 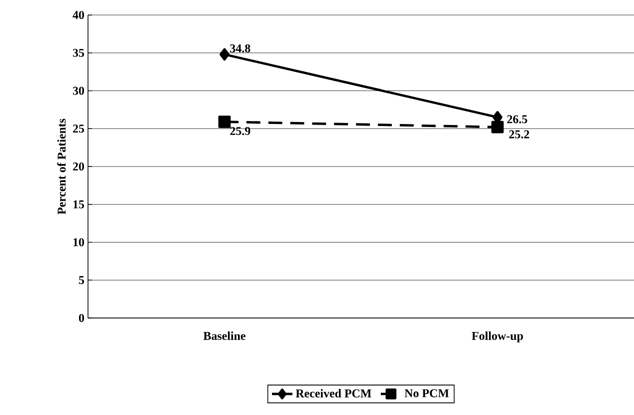 What do you see at coordinates (78, 15) in the screenshot?
I see `y-tick-label: 40` at bounding box center [78, 15].